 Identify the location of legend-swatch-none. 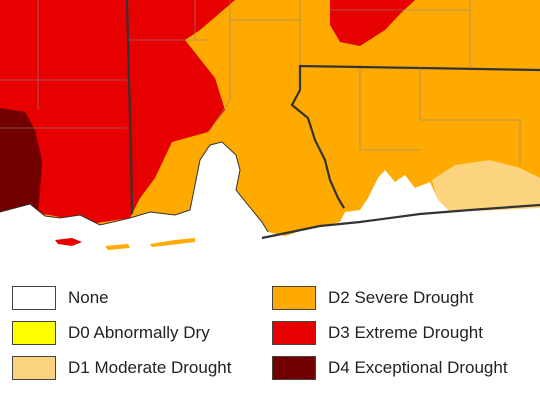
(34, 298).